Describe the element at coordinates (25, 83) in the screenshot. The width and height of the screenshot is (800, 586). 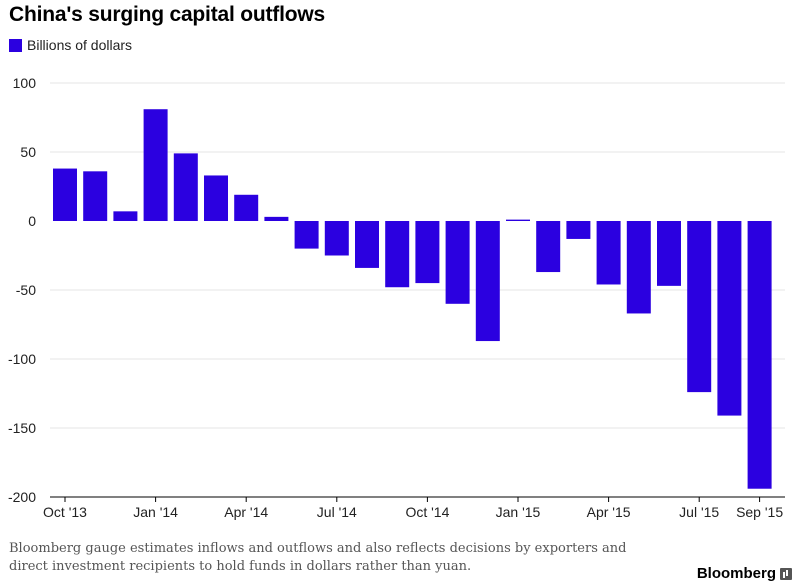
I see `y-tick-label: 100` at that location.